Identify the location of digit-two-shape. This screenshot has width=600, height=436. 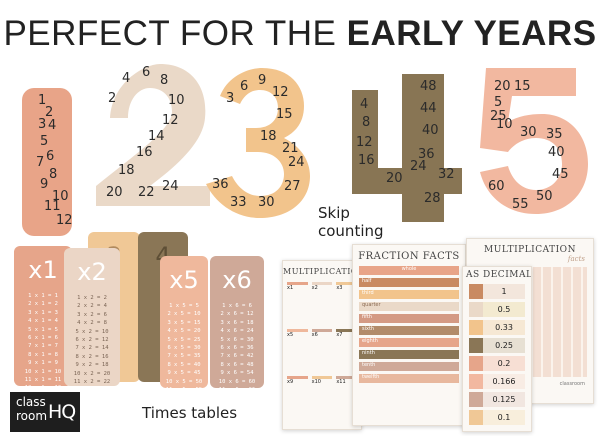
(153, 135).